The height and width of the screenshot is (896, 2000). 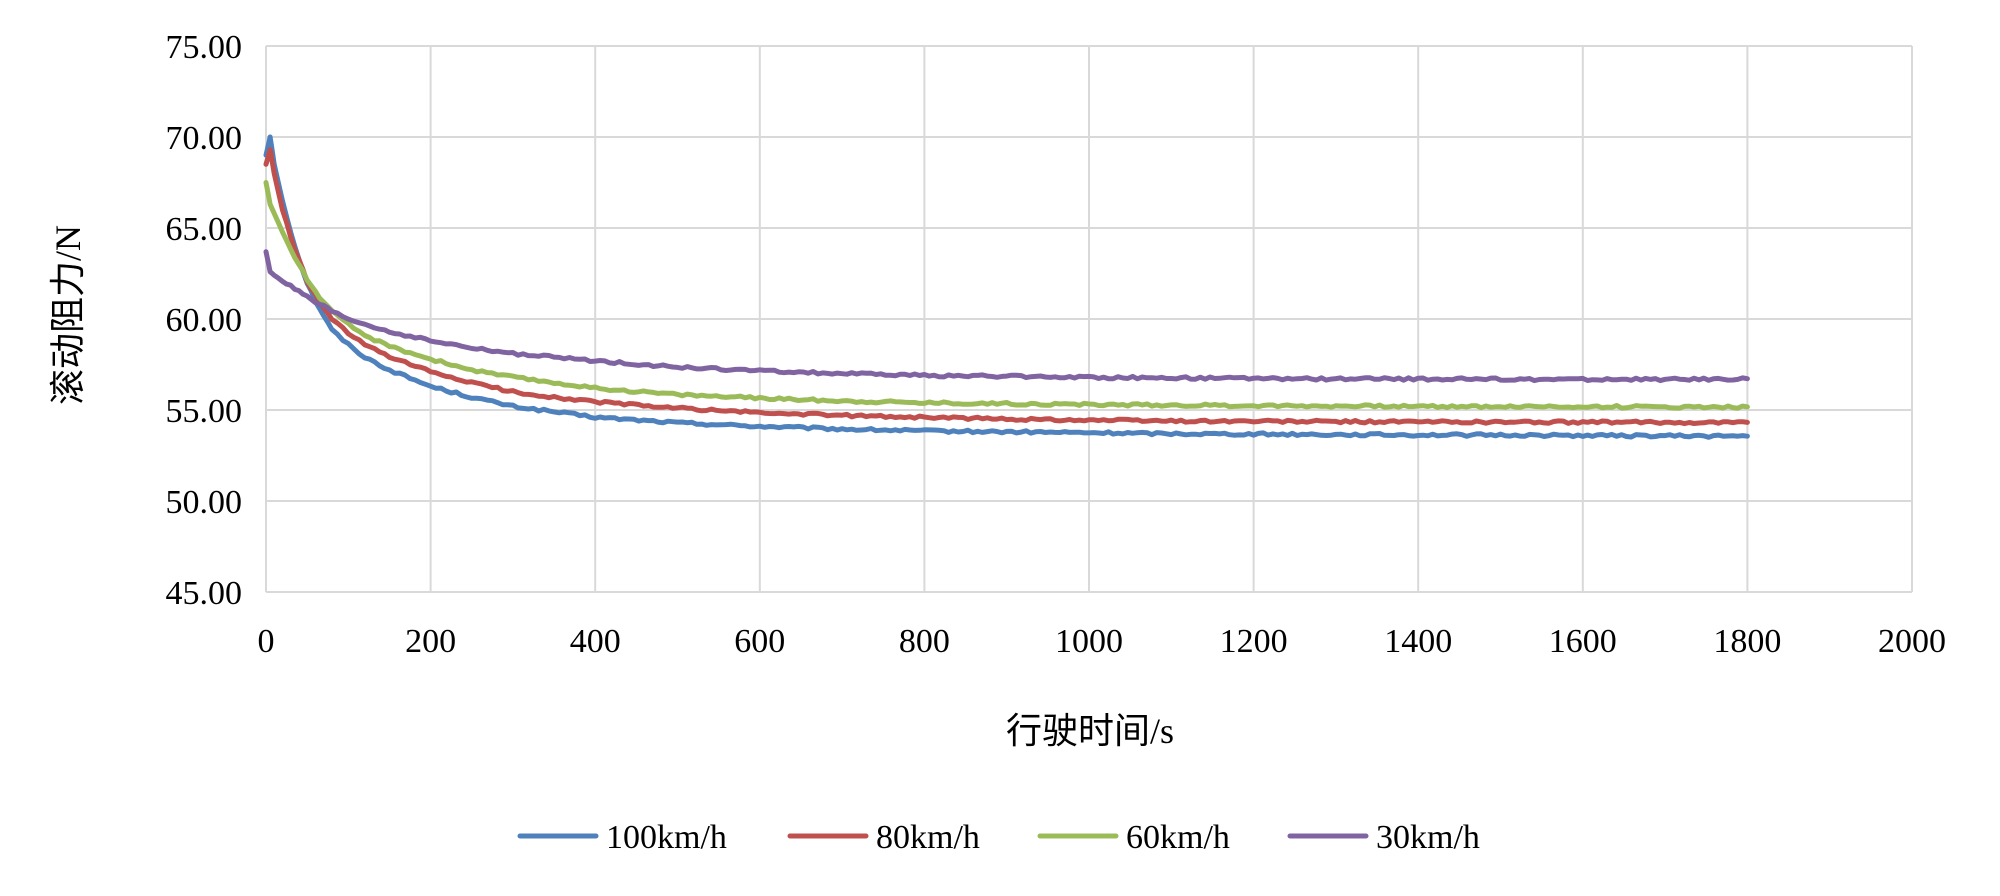 What do you see at coordinates (1090, 731) in the screenshot?
I see `x-axis-title: 行驶时间/s` at bounding box center [1090, 731].